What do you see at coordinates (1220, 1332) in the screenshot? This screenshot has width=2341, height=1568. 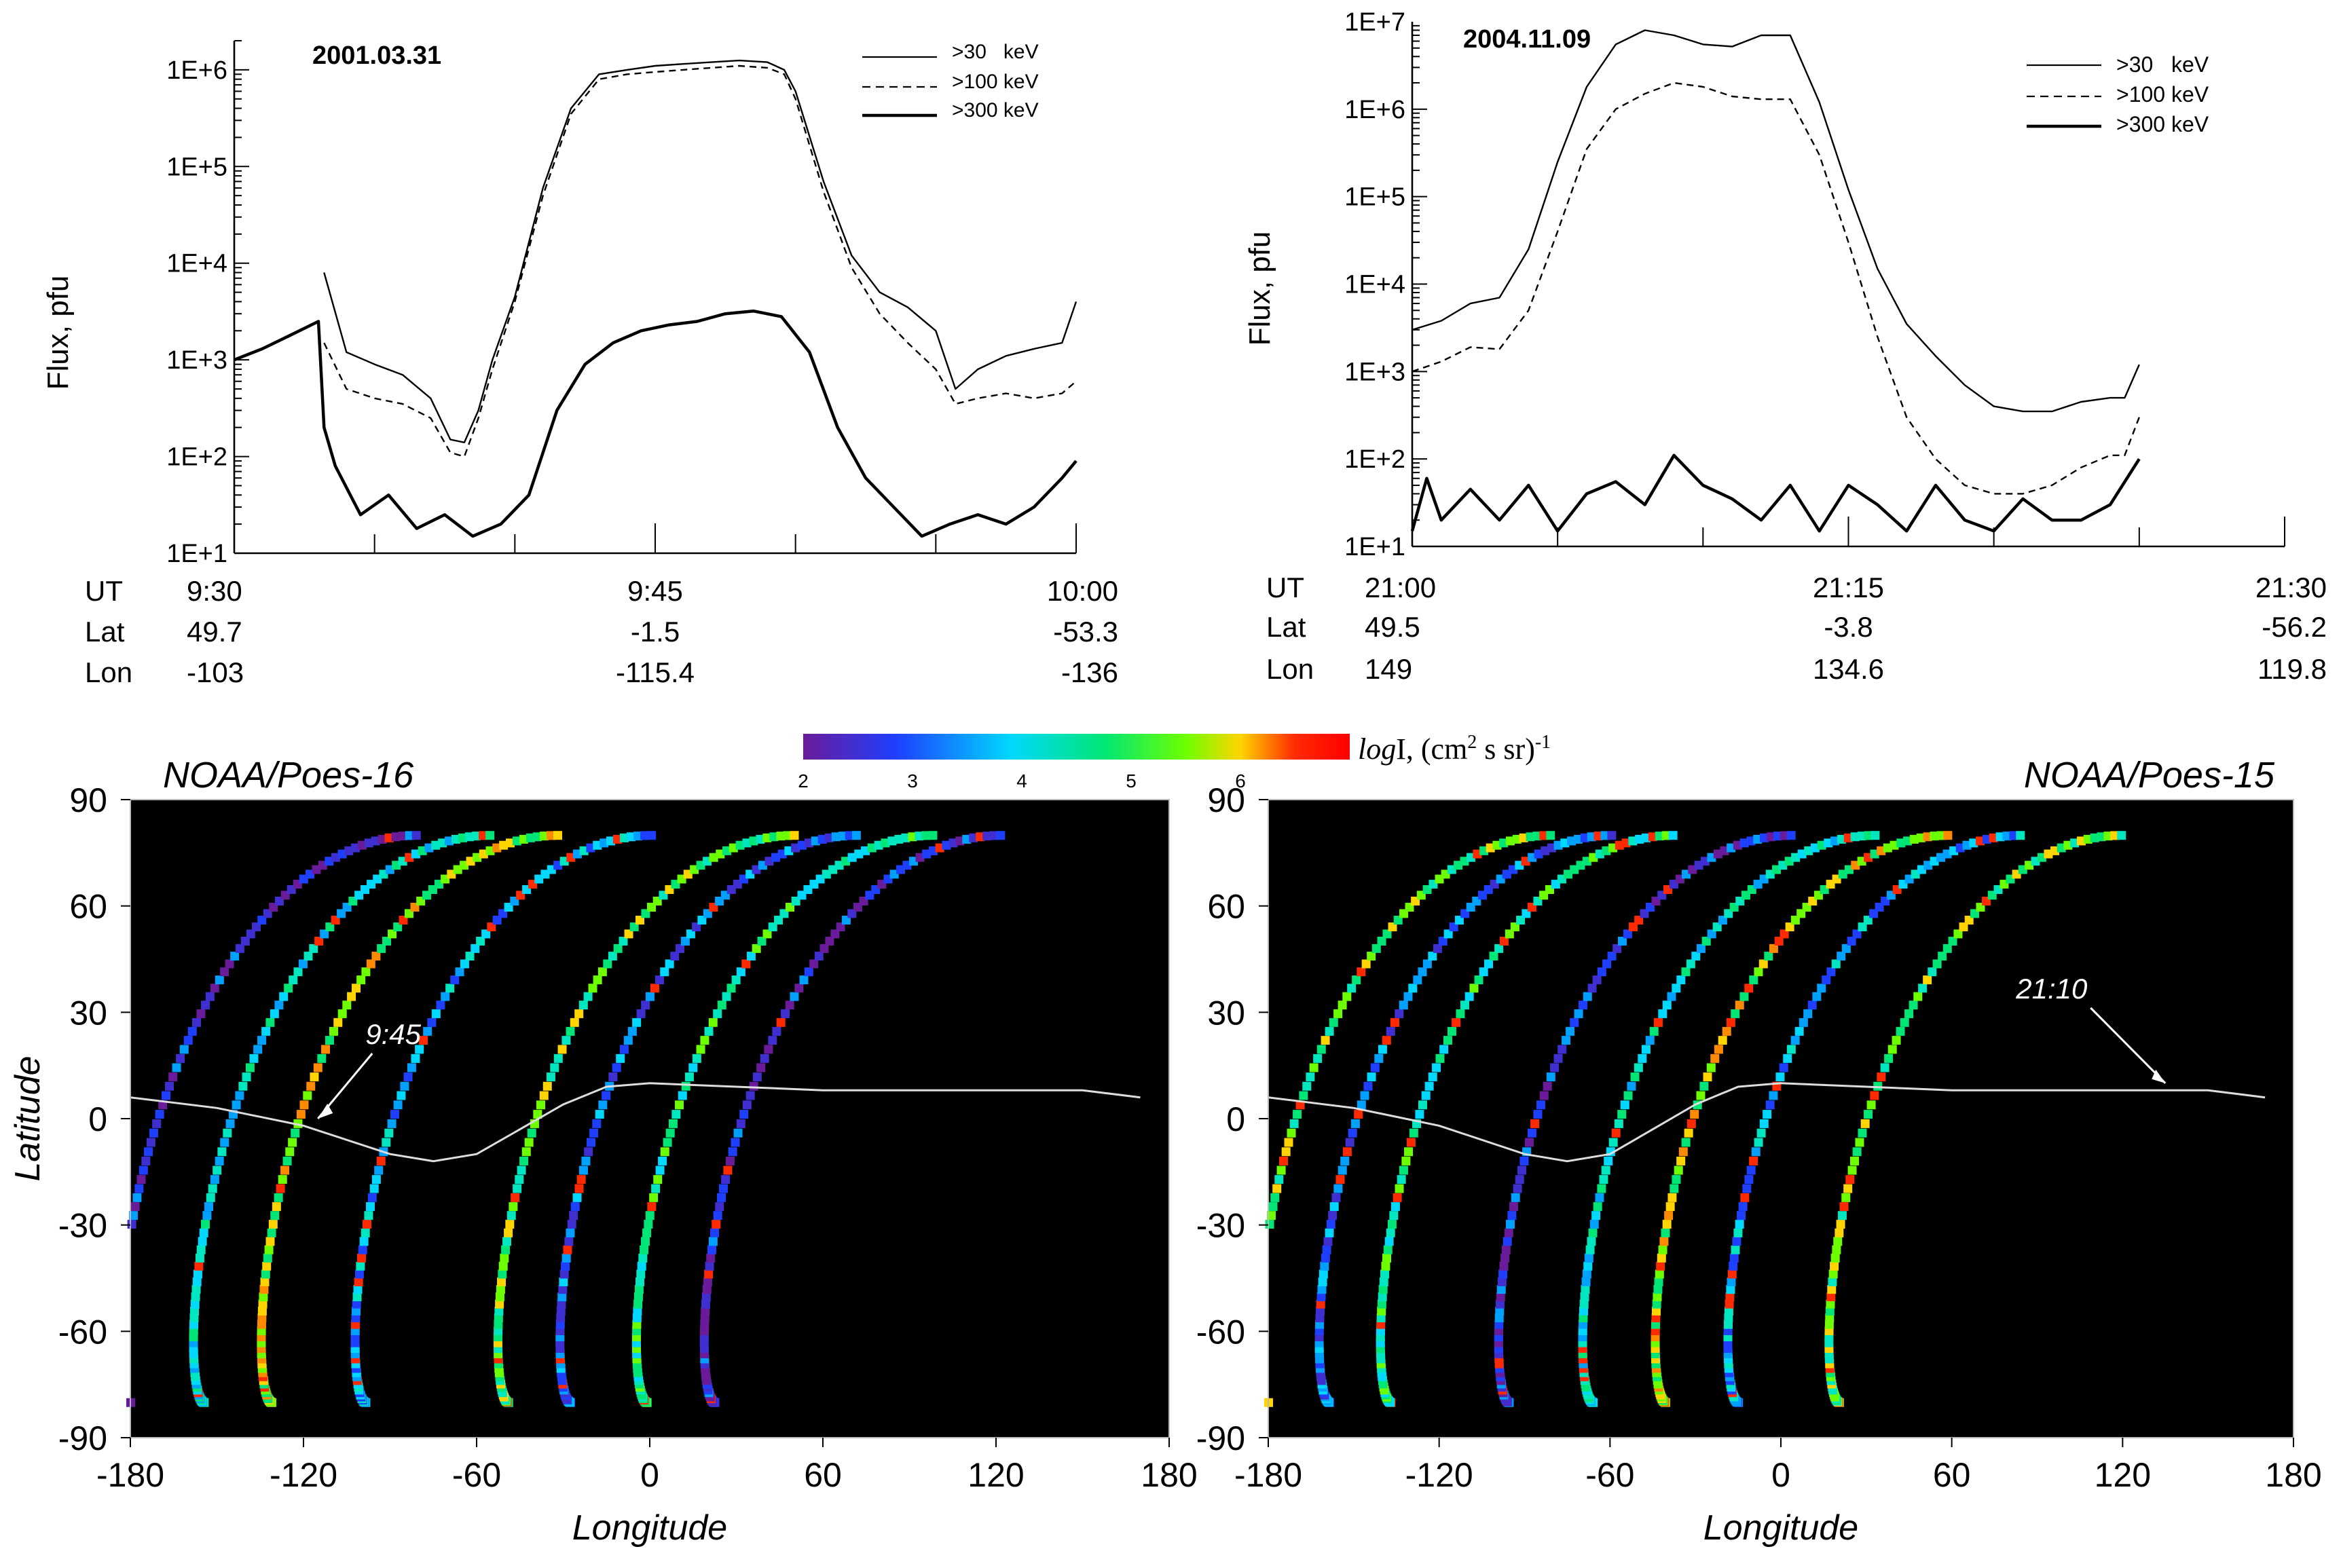 I see `y-tick-label: -60` at bounding box center [1220, 1332].